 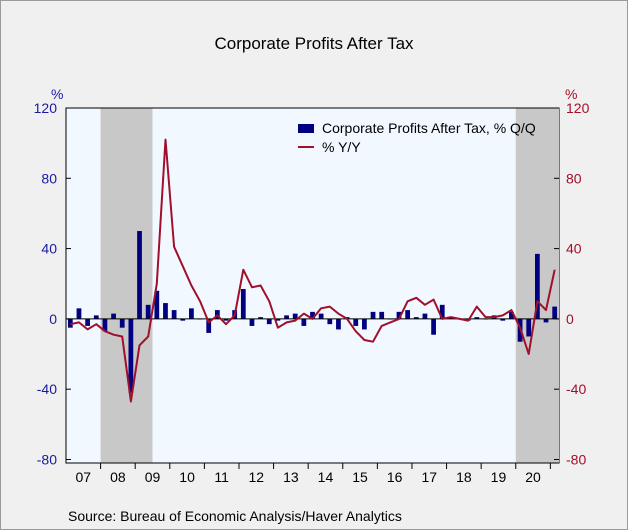 What do you see at coordinates (153, 477) in the screenshot?
I see `year-label: 09` at bounding box center [153, 477].